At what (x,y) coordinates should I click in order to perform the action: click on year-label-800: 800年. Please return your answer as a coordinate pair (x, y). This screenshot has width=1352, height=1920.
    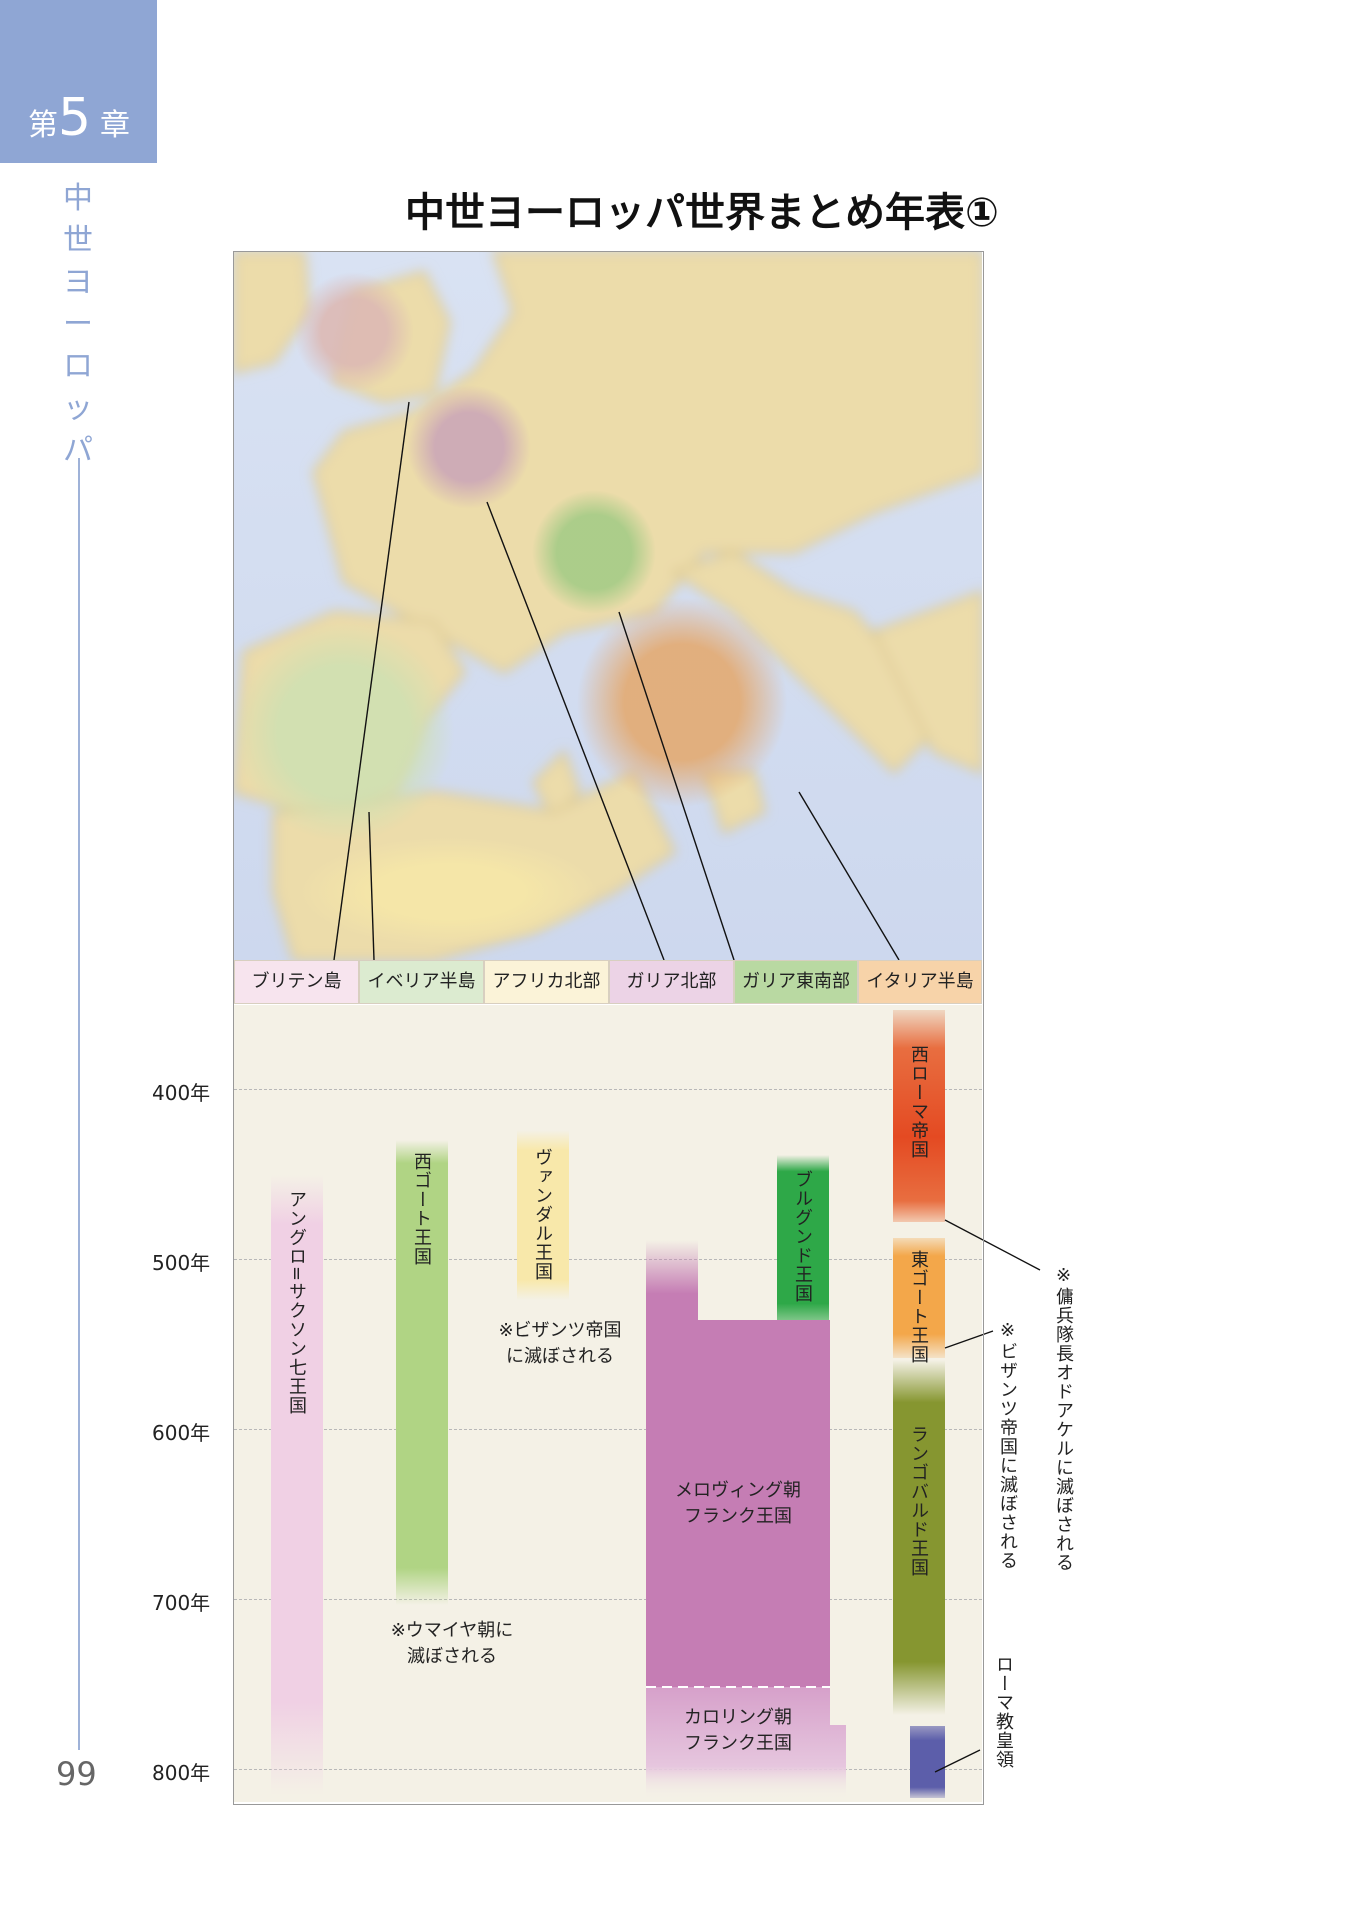
    Looking at the image, I should click on (181, 1773).